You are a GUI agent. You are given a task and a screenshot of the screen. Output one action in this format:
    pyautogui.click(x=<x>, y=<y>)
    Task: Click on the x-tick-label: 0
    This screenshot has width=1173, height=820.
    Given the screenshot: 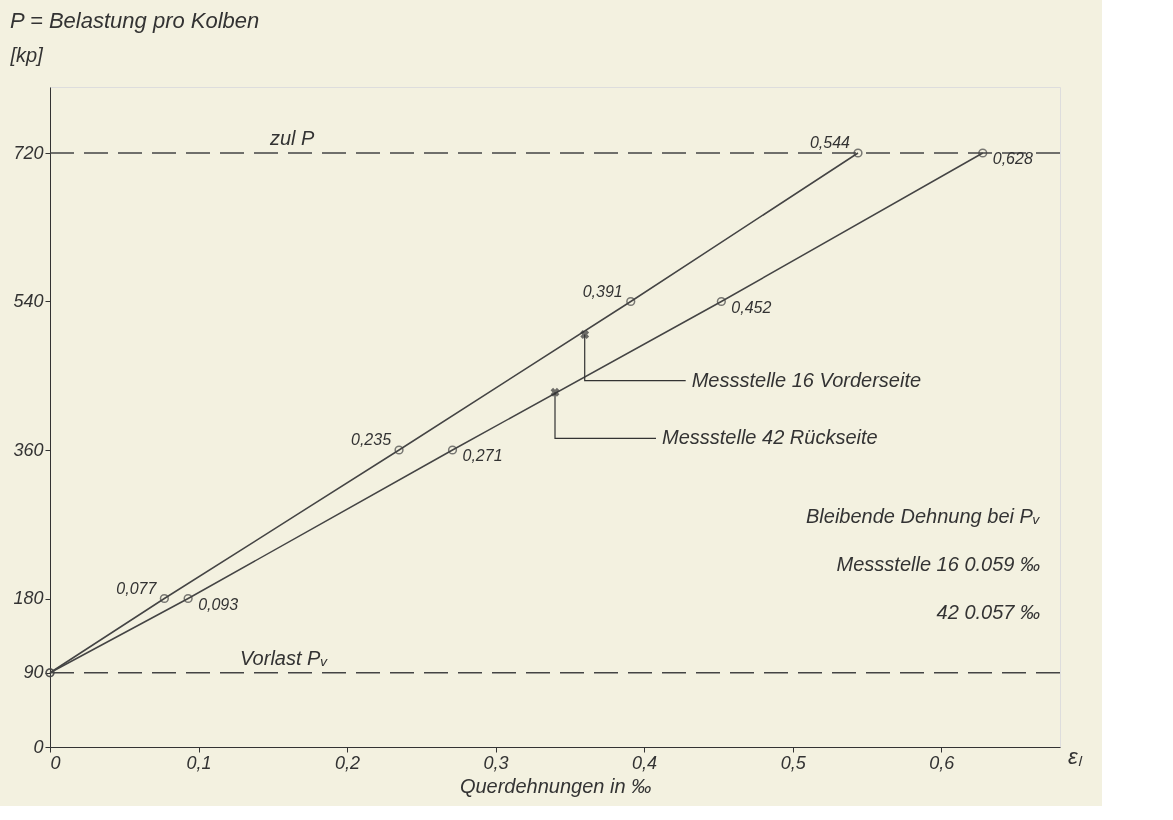 What is the action you would take?
    pyautogui.click(x=55, y=762)
    